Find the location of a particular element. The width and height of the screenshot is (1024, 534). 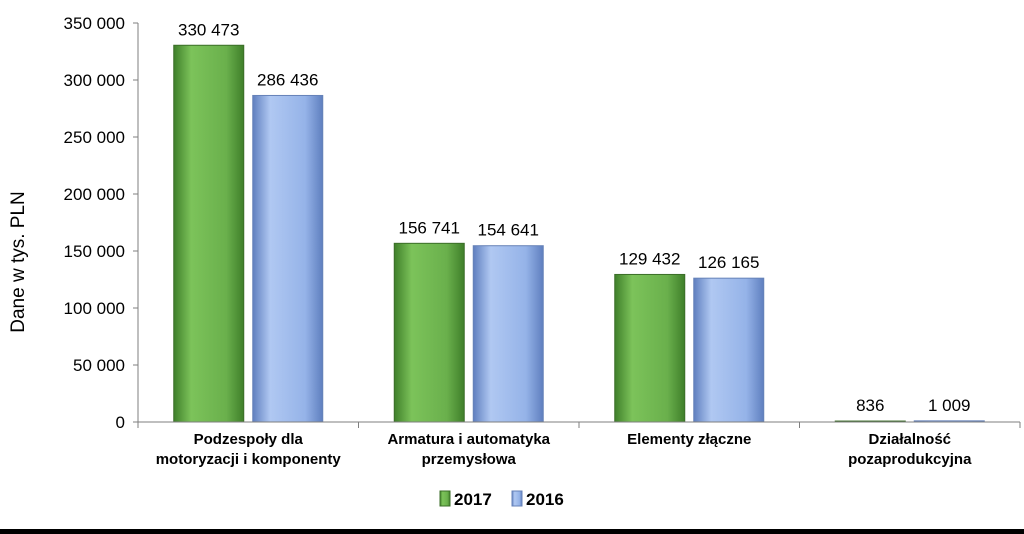

data-label-2016-3: 126 165 is located at coordinates (728, 262).